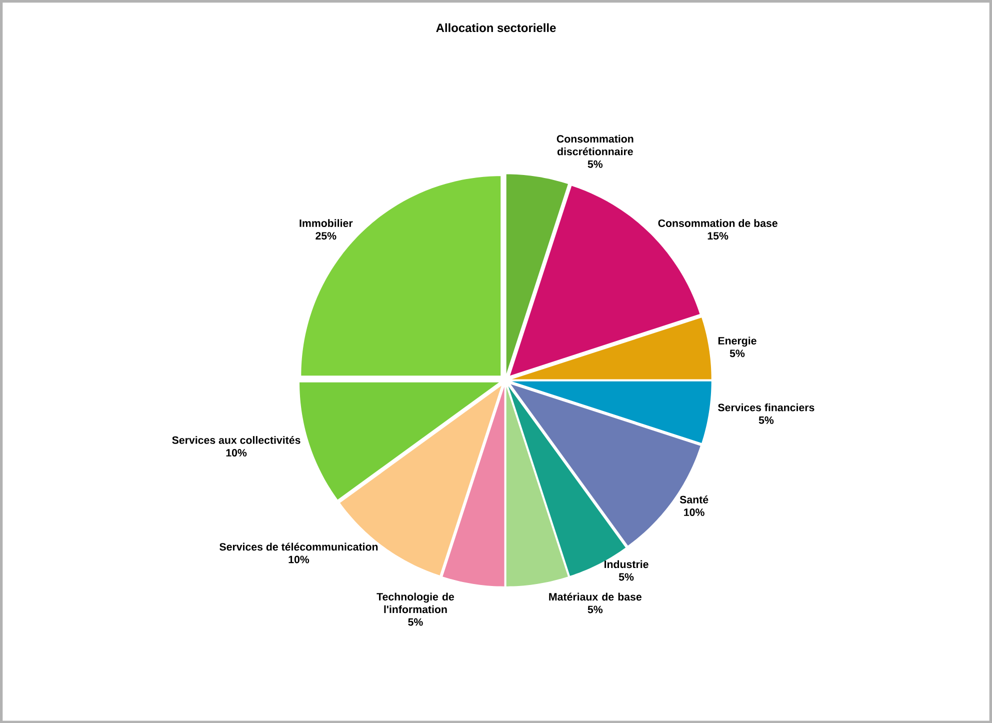 The height and width of the screenshot is (723, 992). What do you see at coordinates (326, 222) in the screenshot?
I see `slice-label: Immobilier` at bounding box center [326, 222].